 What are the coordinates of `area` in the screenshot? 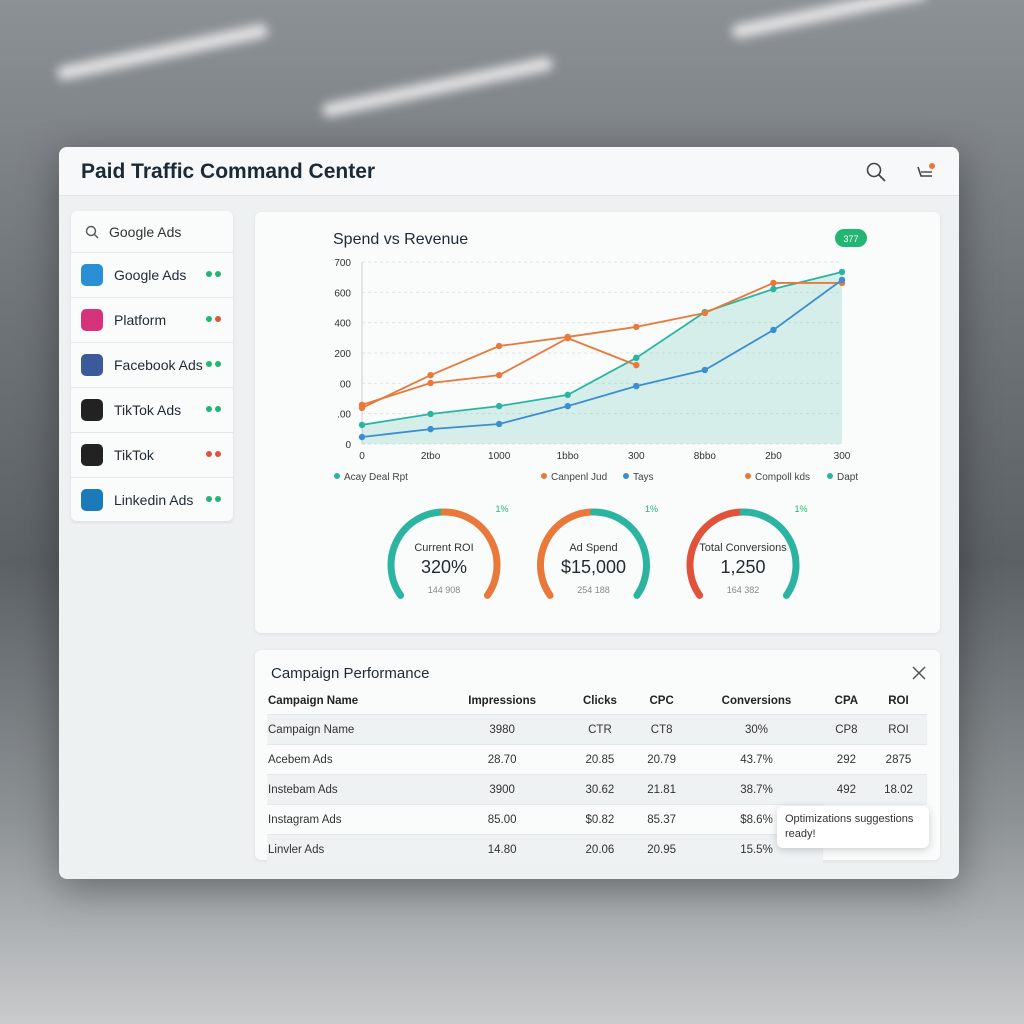 It's located at (602, 358).